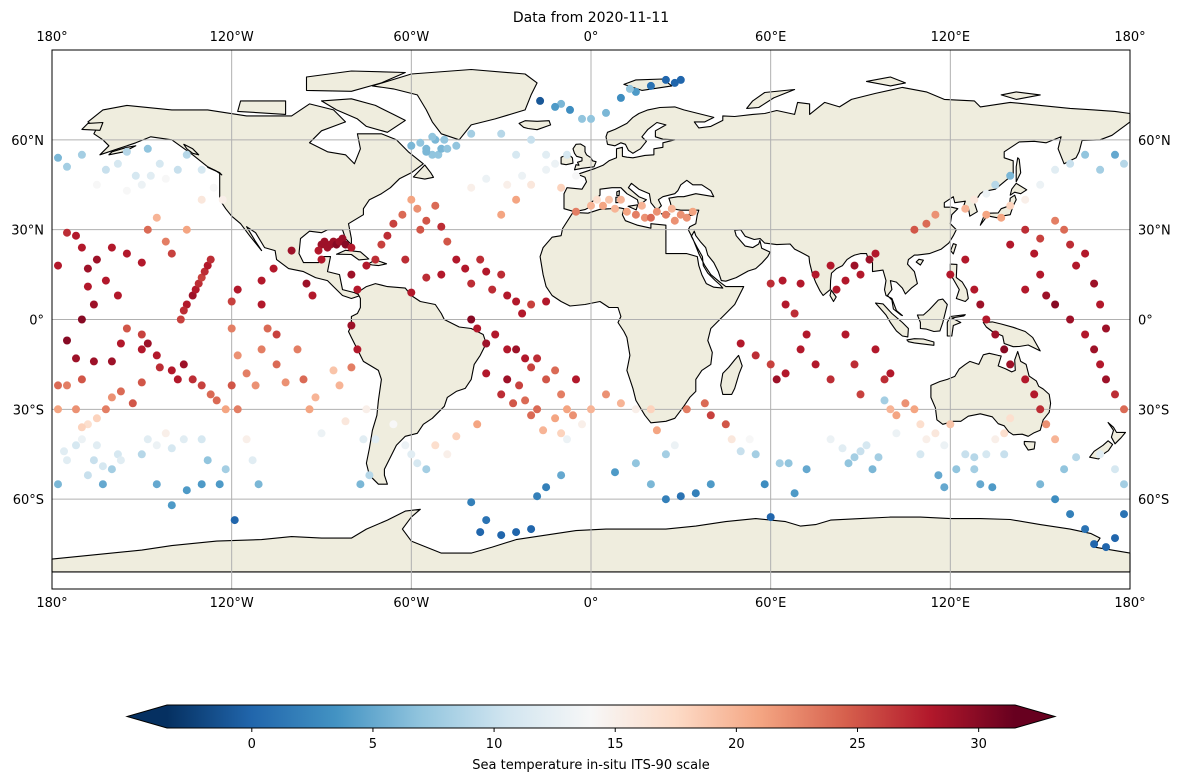 This screenshot has height=782, width=1182. Describe the element at coordinates (618, 193) in the screenshot. I see `land-corsica` at that location.